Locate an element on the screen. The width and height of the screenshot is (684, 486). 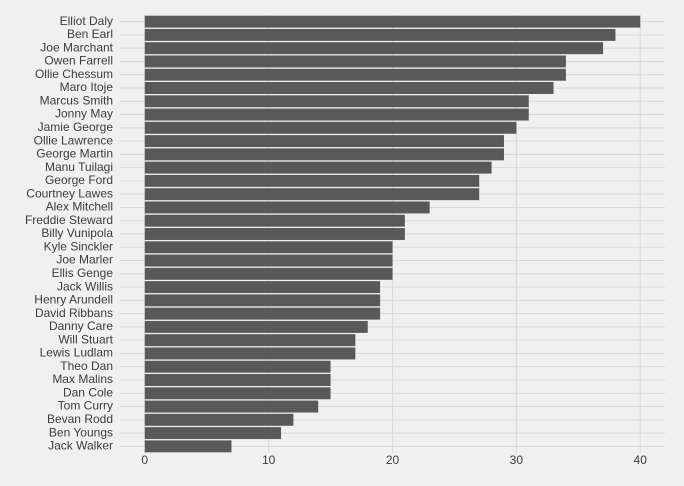
y-tick-label: Owen Farrell is located at coordinates (78, 61).